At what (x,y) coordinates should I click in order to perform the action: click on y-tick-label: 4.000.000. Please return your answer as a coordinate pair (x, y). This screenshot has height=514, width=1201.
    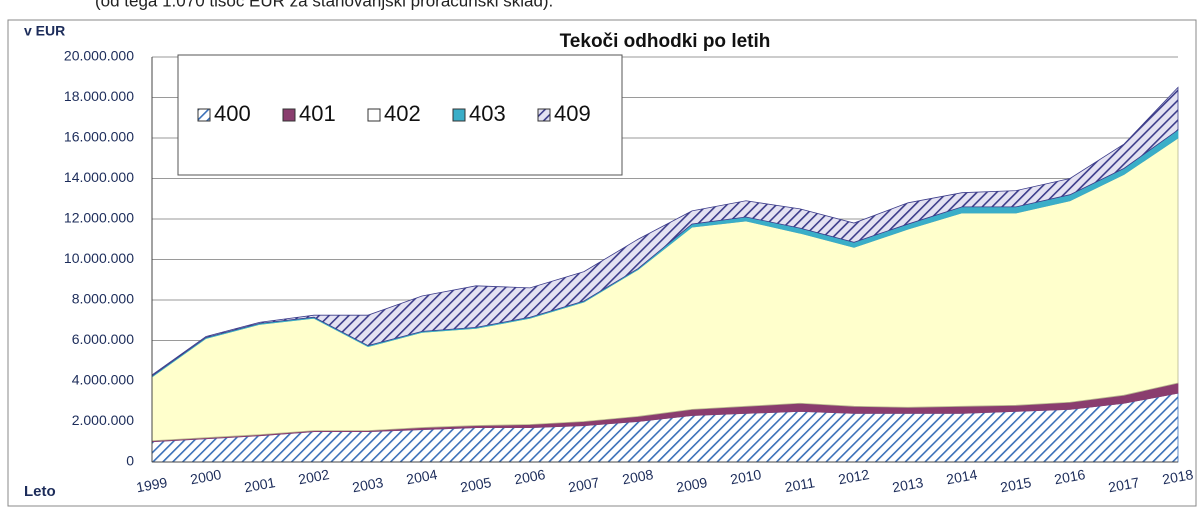
    Looking at the image, I should click on (103, 380).